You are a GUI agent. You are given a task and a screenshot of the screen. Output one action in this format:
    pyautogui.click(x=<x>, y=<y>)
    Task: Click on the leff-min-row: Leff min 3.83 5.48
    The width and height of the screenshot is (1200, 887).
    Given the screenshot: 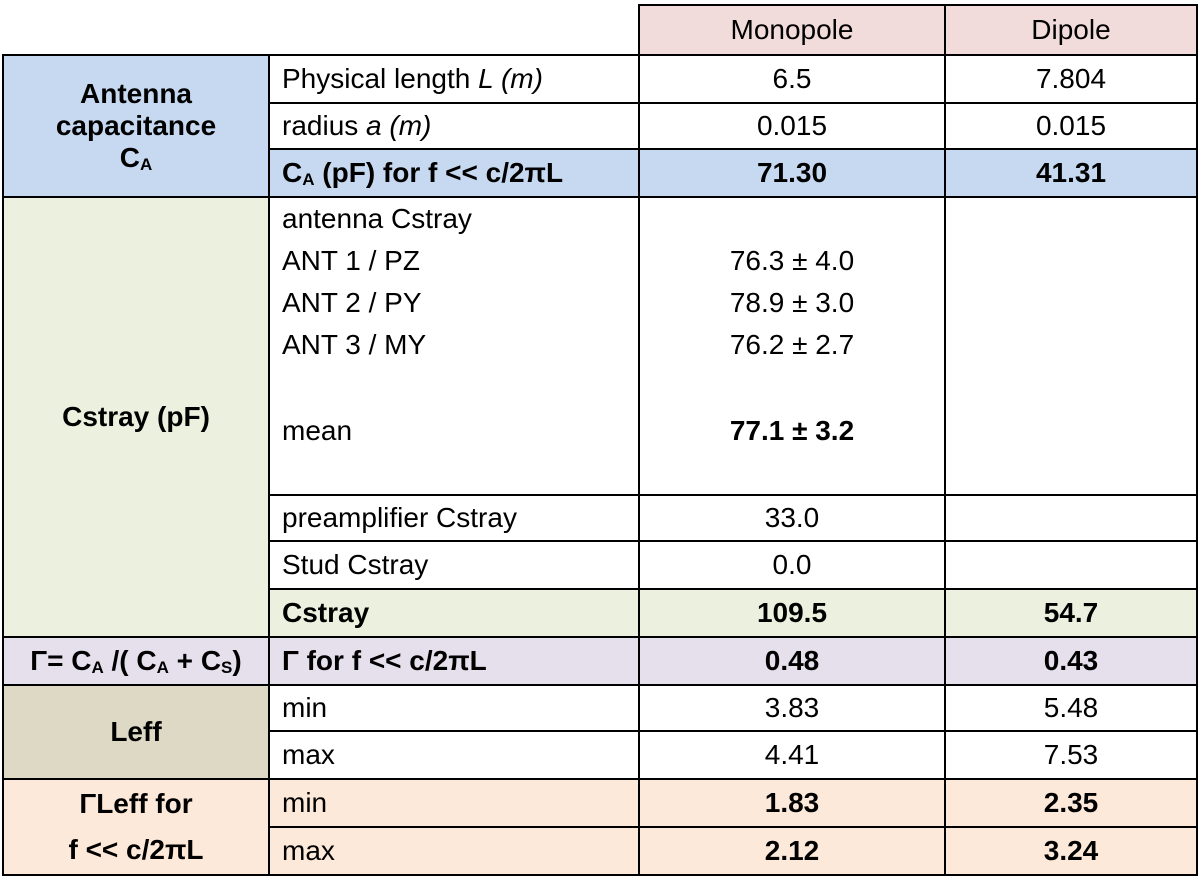 What is the action you would take?
    pyautogui.click(x=600, y=732)
    